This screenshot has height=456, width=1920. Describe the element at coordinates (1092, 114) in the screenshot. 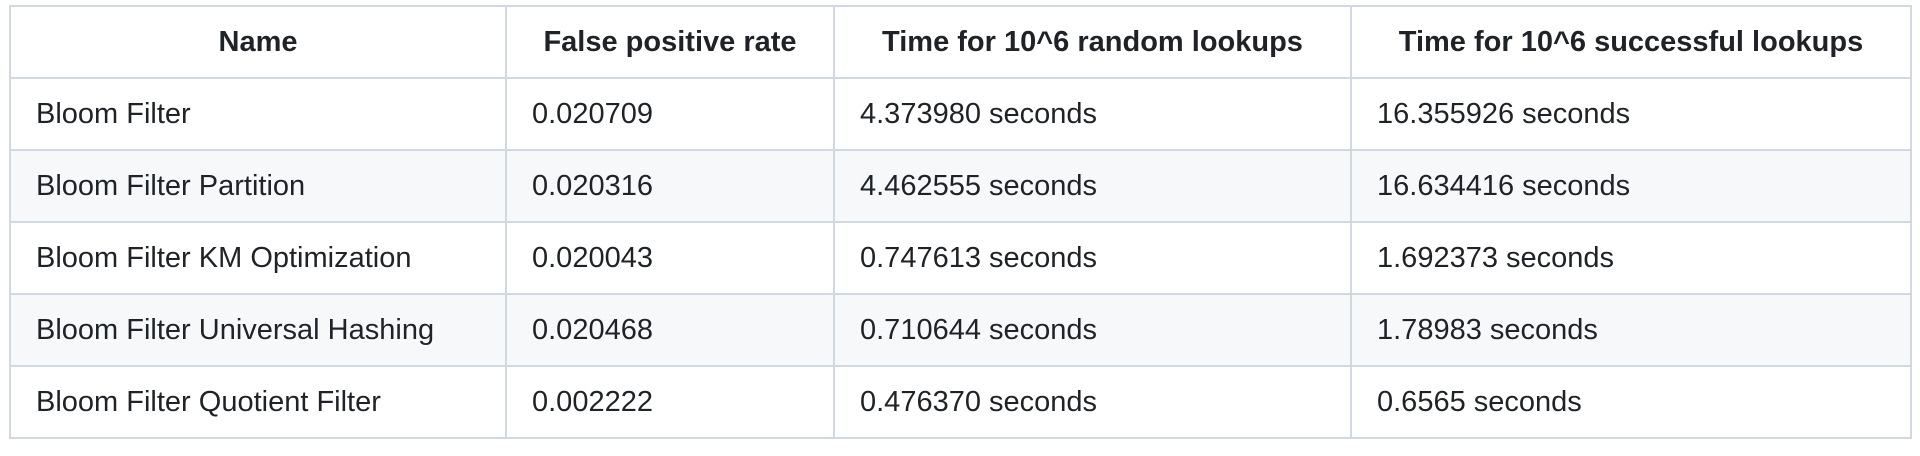

I see `cell-random-lookups-time: 4.373980 seconds` at that location.